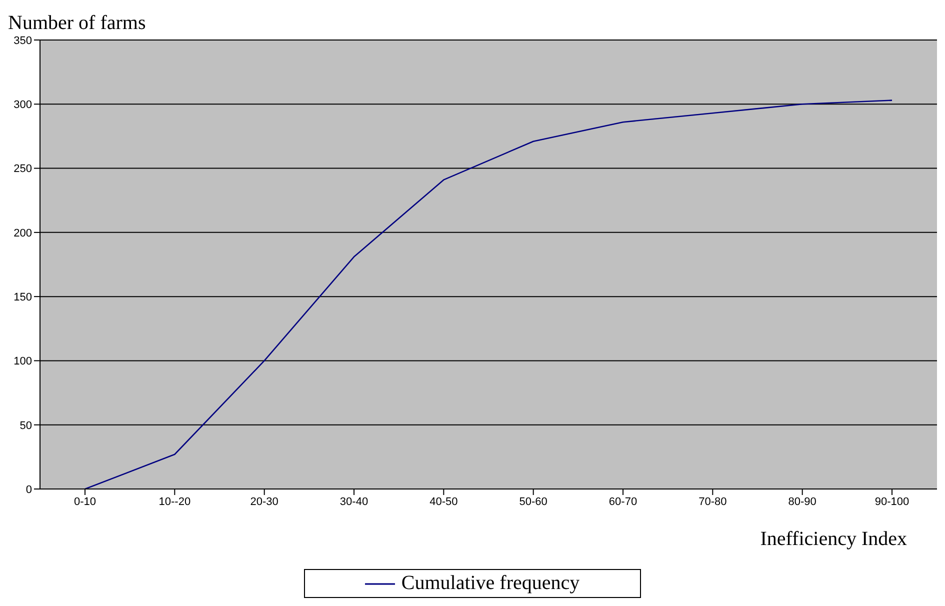  Describe the element at coordinates (354, 502) in the screenshot. I see `x-tick-label: 30-40` at that location.